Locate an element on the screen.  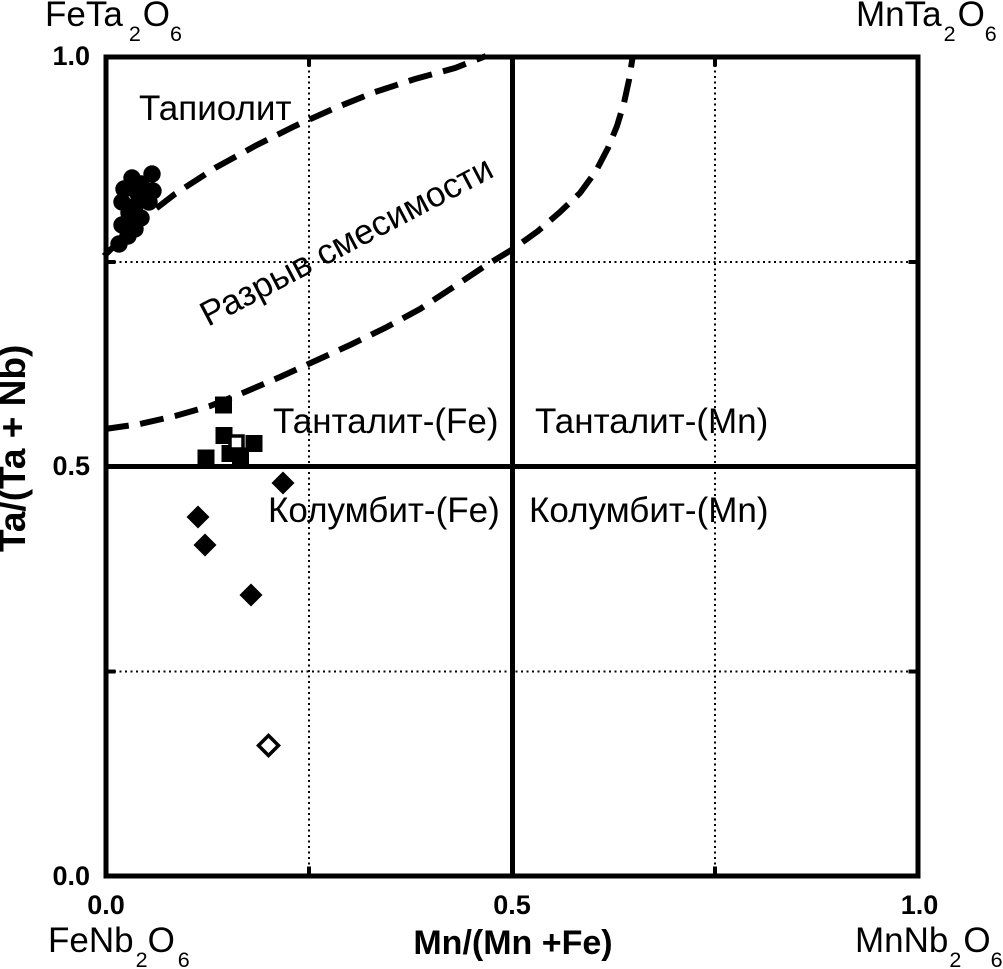
svg-text: Mn/(Mn +Fe) is located at coordinates (512, 943).